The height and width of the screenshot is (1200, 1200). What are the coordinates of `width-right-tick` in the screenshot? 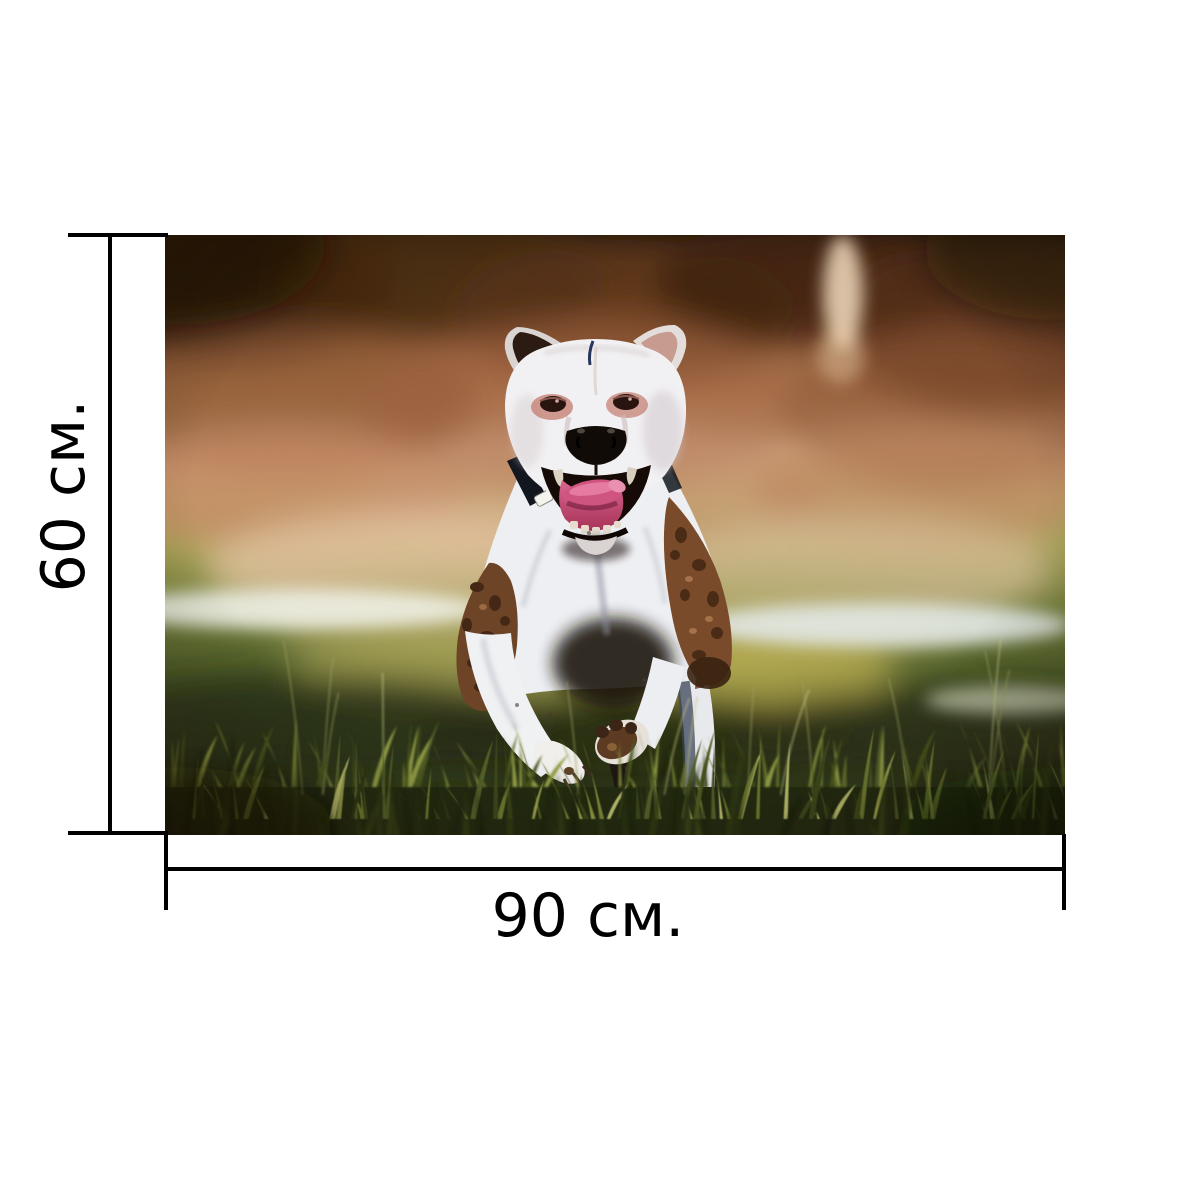 It's located at (1064, 872).